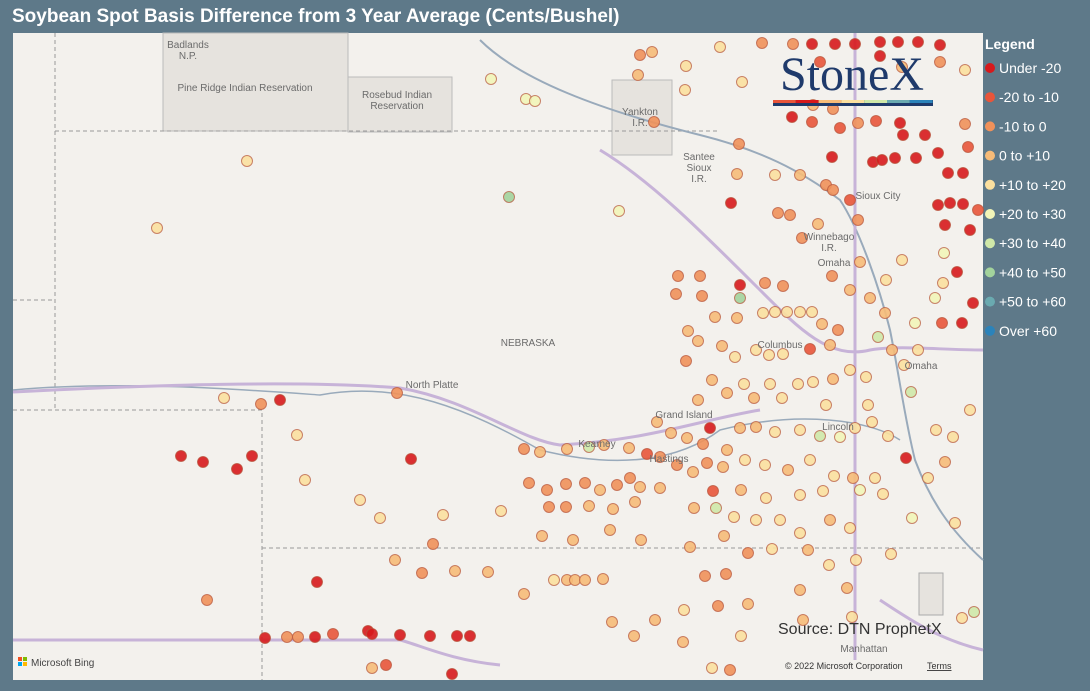  I want to click on map-label-line: Lincoln, so click(838, 427).